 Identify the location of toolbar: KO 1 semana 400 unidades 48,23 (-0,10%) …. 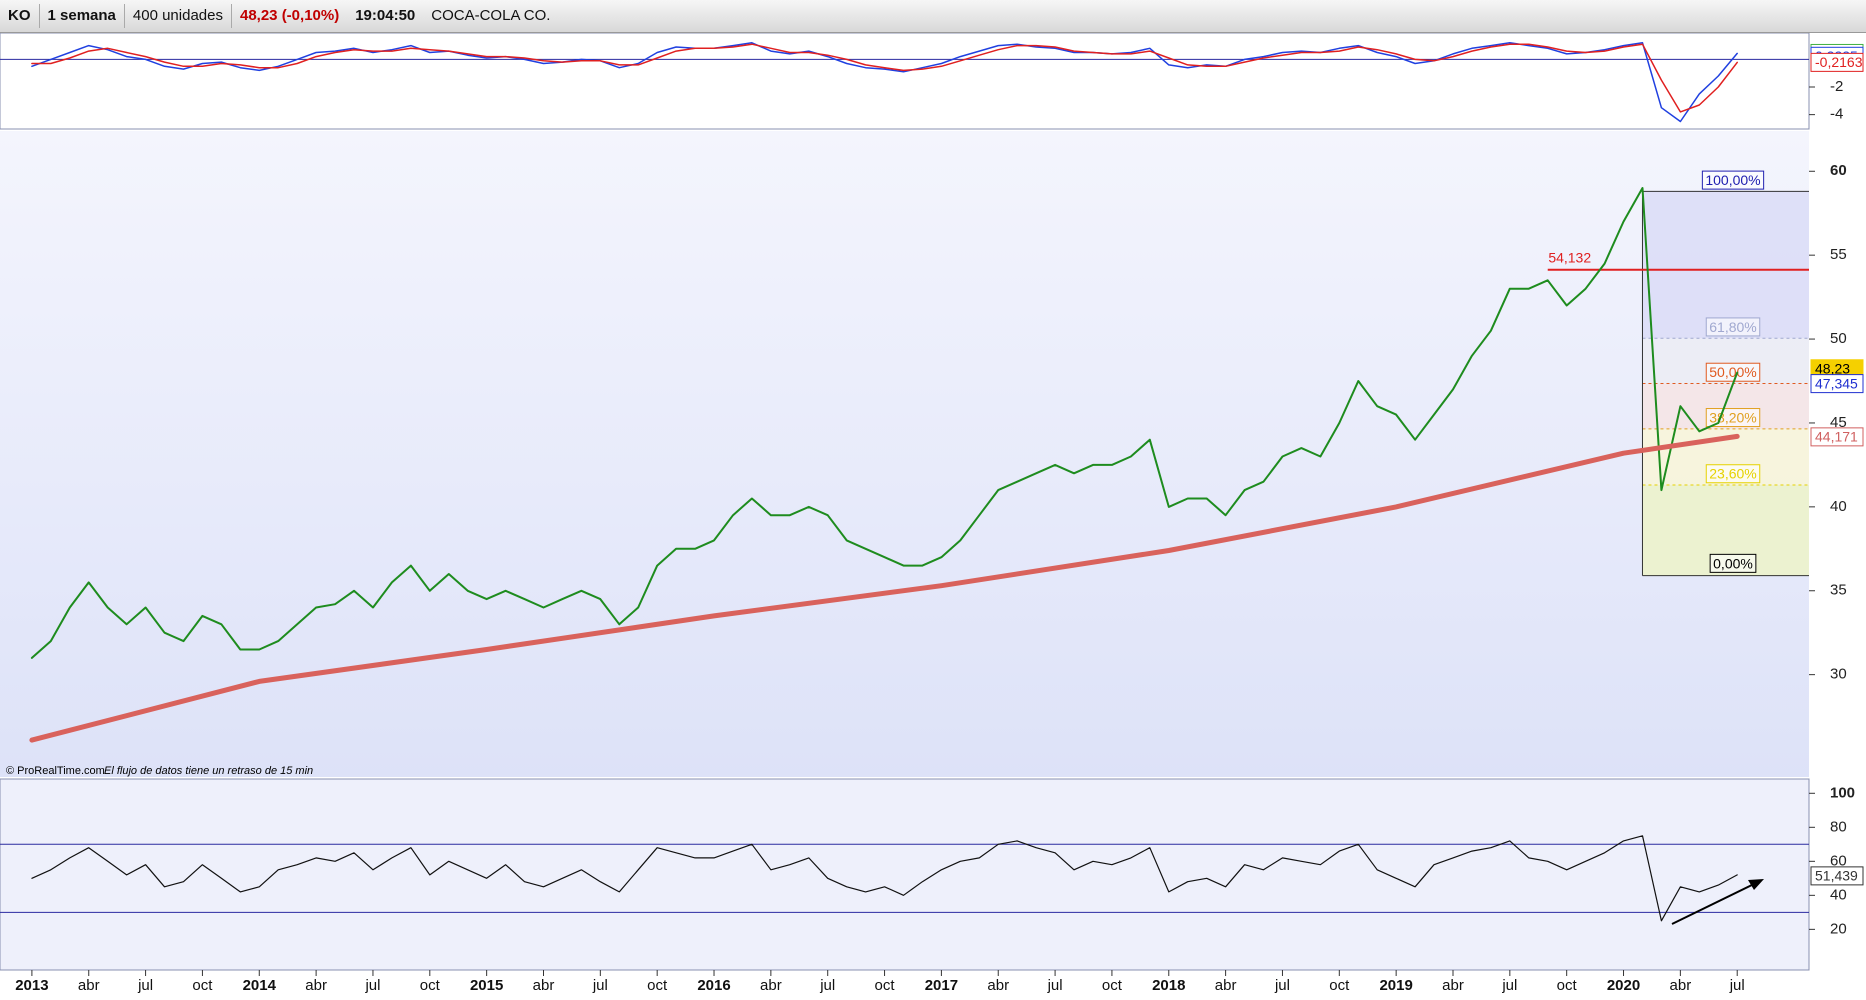
(933, 16).